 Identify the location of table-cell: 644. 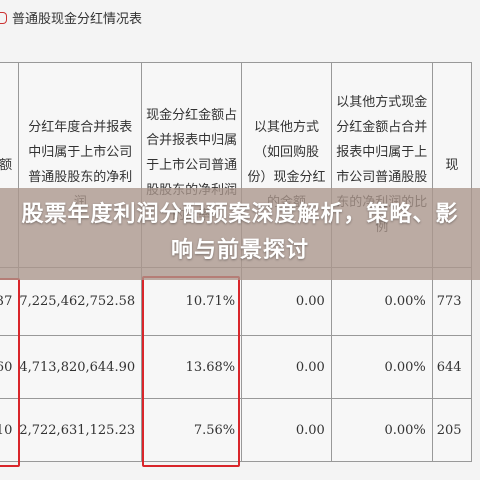
(452, 367).